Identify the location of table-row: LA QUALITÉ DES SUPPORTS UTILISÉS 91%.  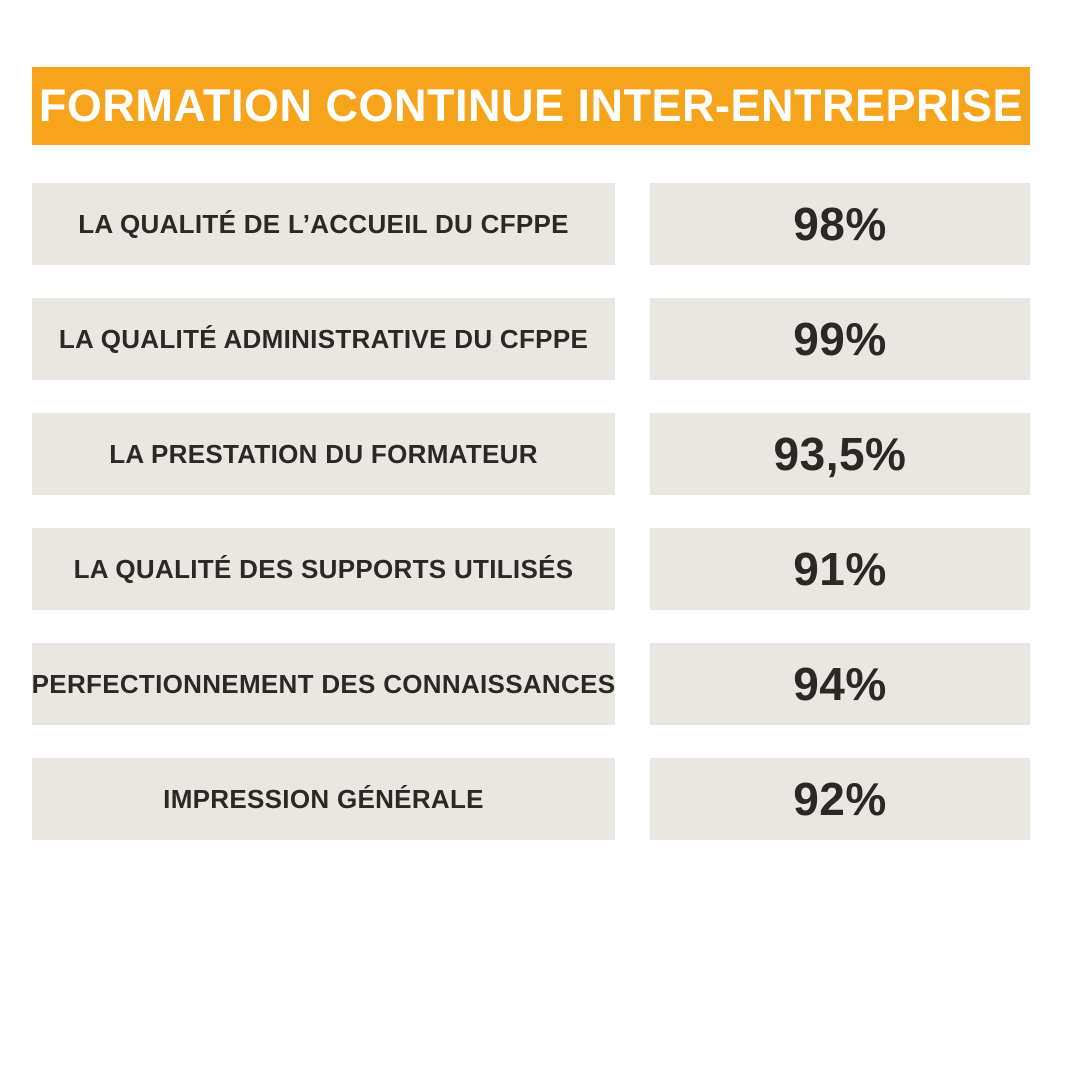
(531, 569).